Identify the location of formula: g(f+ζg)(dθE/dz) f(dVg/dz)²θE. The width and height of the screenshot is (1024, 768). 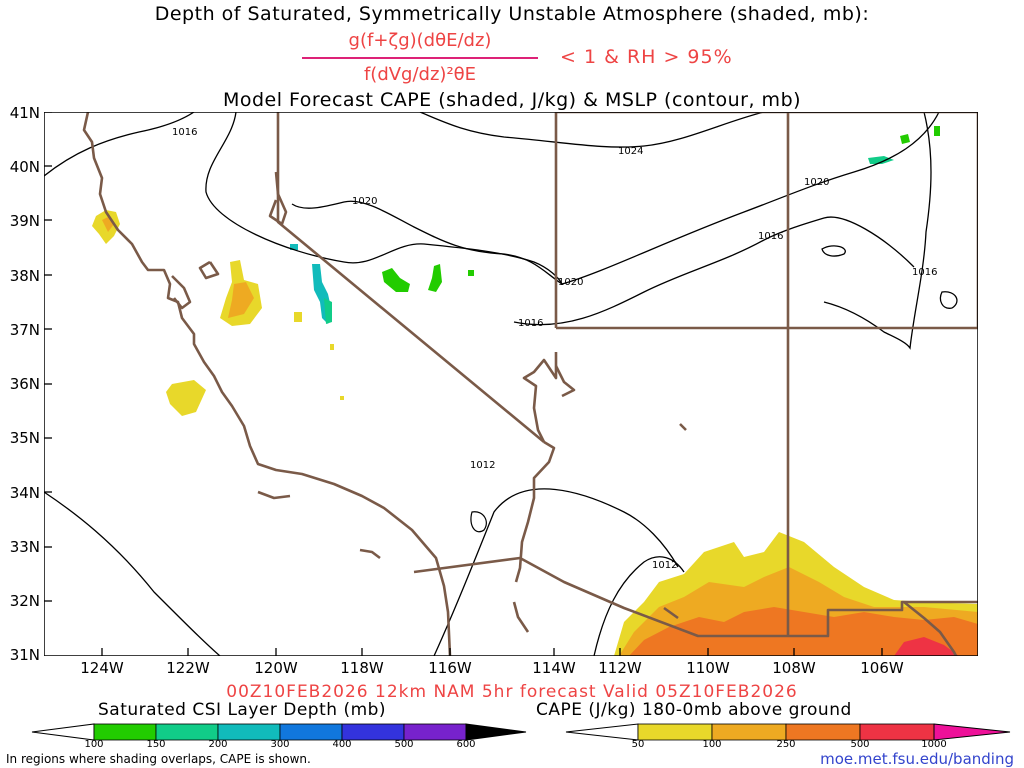
(420, 58).